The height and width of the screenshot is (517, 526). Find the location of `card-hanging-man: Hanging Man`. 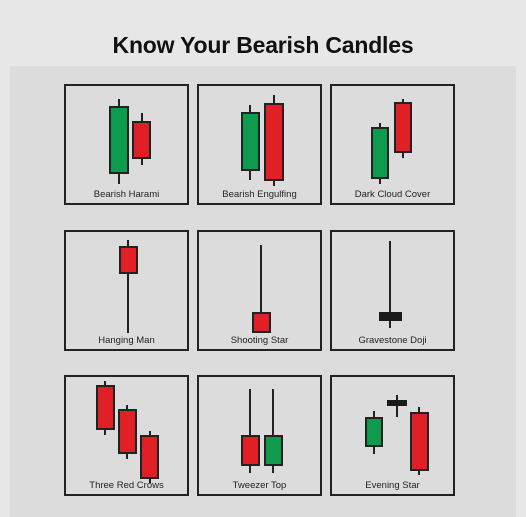

card-hanging-man: Hanging Man is located at coordinates (126, 290).